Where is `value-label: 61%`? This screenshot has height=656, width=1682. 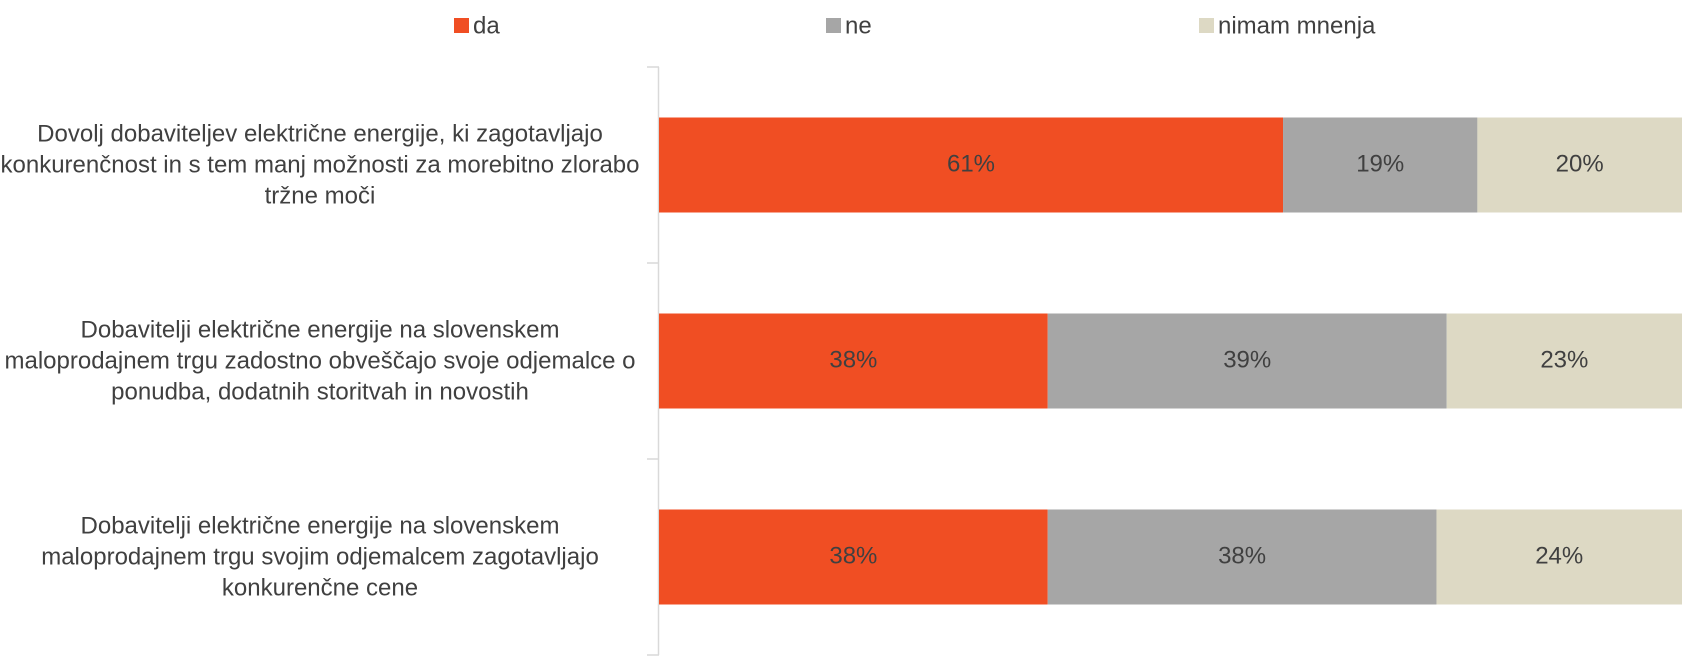 value-label: 61% is located at coordinates (971, 163).